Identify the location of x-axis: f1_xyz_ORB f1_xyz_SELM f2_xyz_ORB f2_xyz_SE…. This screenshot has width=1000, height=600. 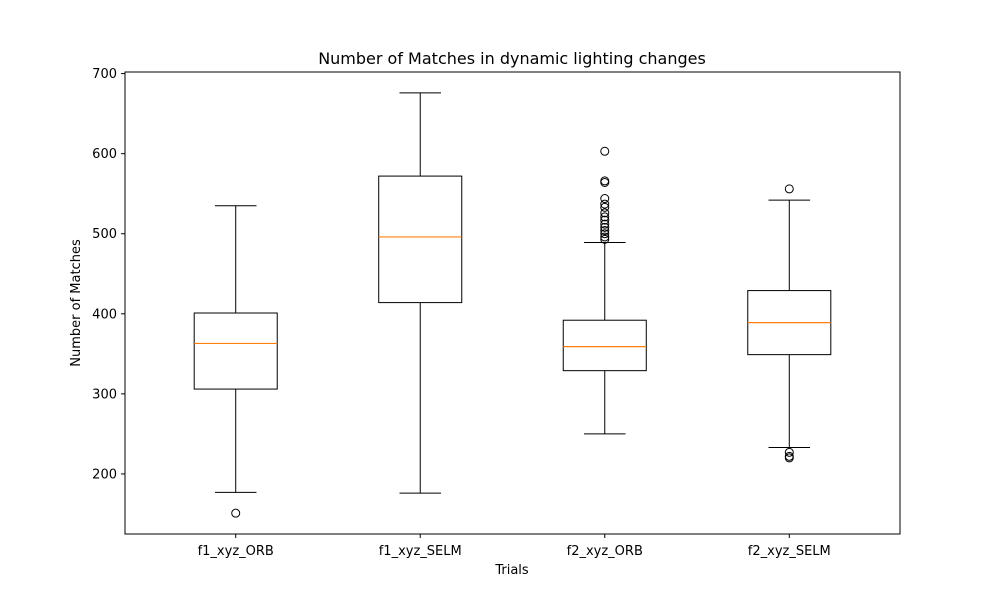
(514, 546).